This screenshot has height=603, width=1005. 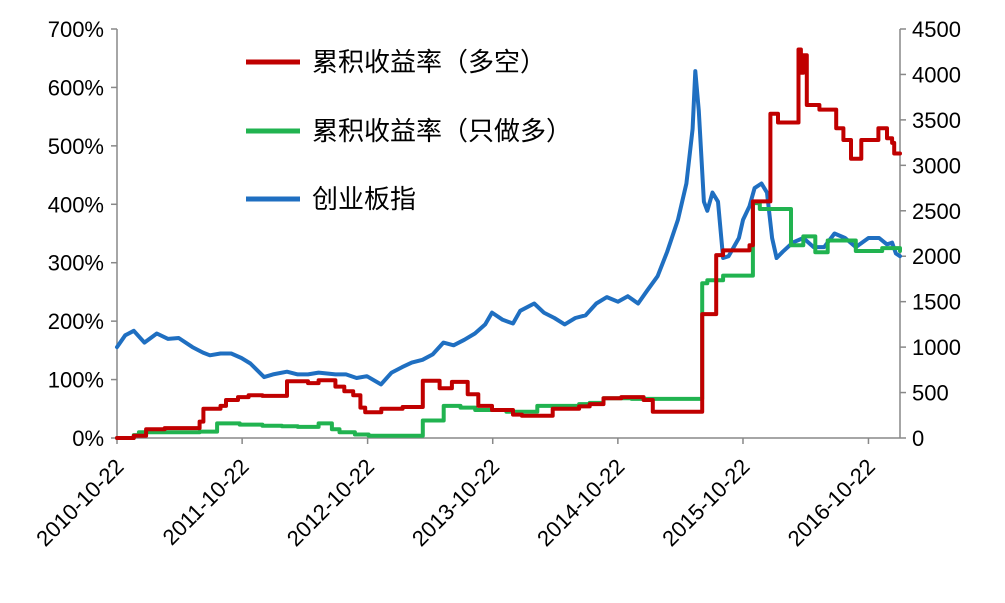 I want to click on x-tick-label: 2013-10-22, so click(x=455, y=502).